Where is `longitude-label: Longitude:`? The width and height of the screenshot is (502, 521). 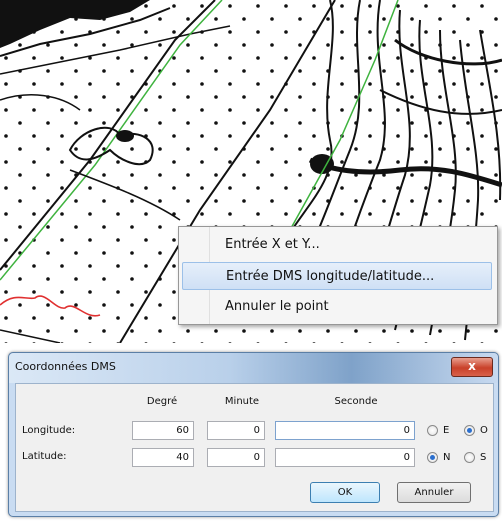 longitude-label: Longitude: is located at coordinates (49, 430).